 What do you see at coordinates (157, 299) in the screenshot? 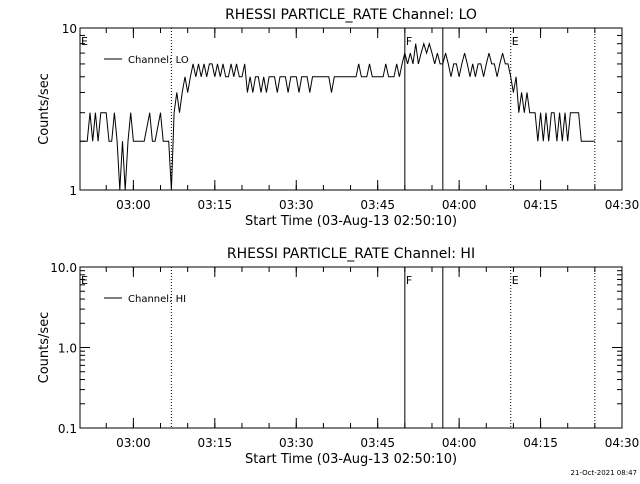
I see `legend-label: Channel: HI` at bounding box center [157, 299].